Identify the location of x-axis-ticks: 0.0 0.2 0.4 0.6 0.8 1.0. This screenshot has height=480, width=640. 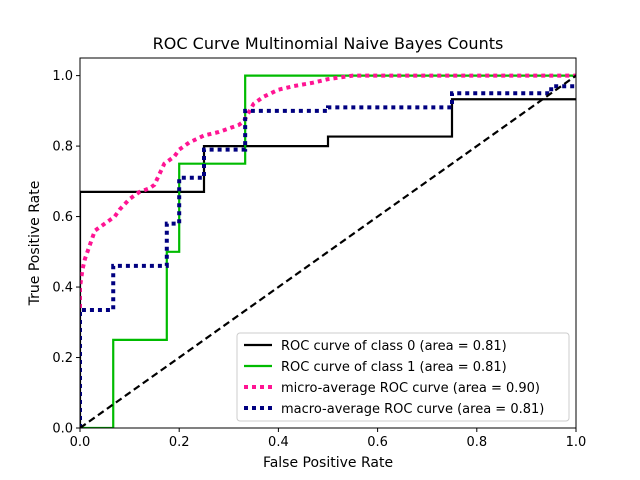
(328, 439).